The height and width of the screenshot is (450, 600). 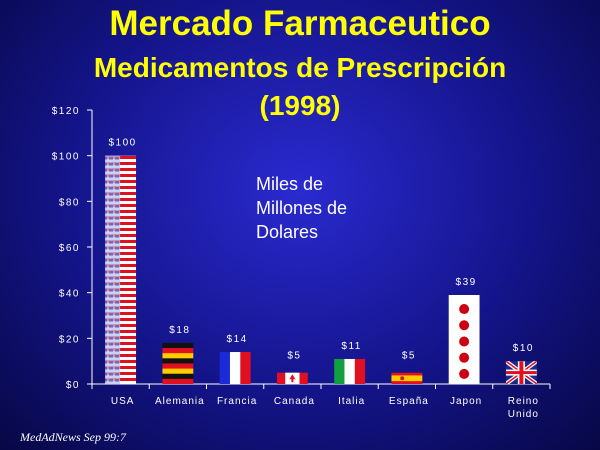 What do you see at coordinates (69, 248) in the screenshot?
I see `y-tick-label: $60` at bounding box center [69, 248].